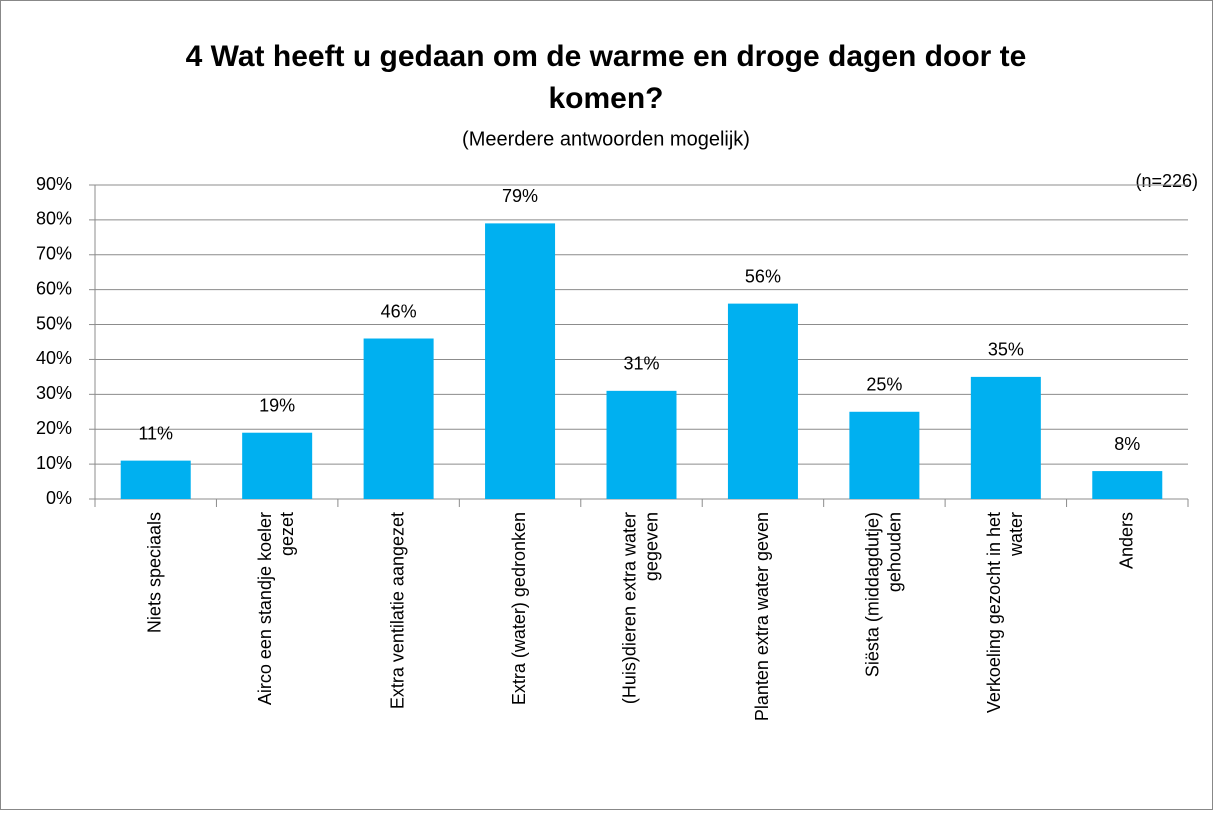 The width and height of the screenshot is (1213, 815). I want to click on y-tick-label: 50%, so click(54, 323).